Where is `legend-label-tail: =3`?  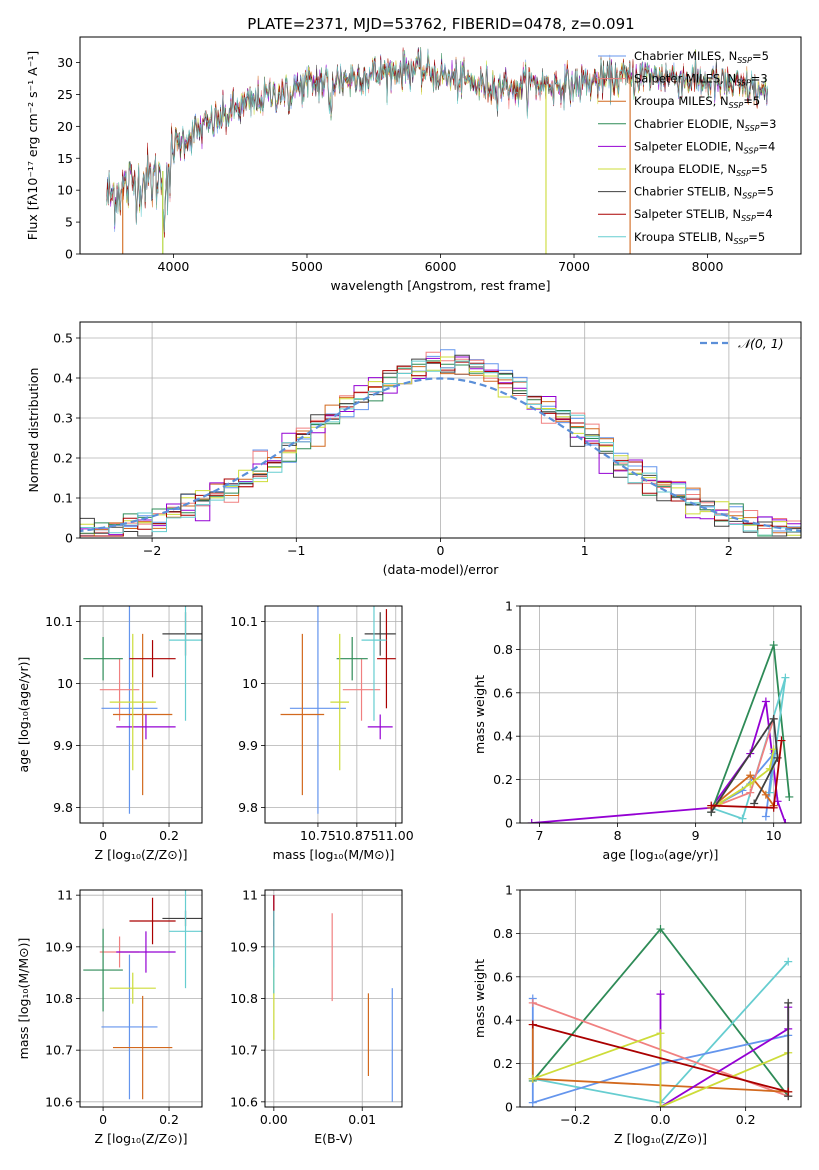 legend-label-tail: =3 is located at coordinates (768, 124).